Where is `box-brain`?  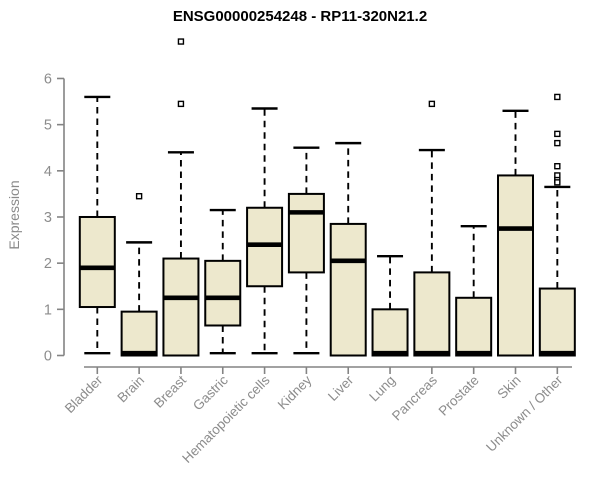
box-brain is located at coordinates (139, 333).